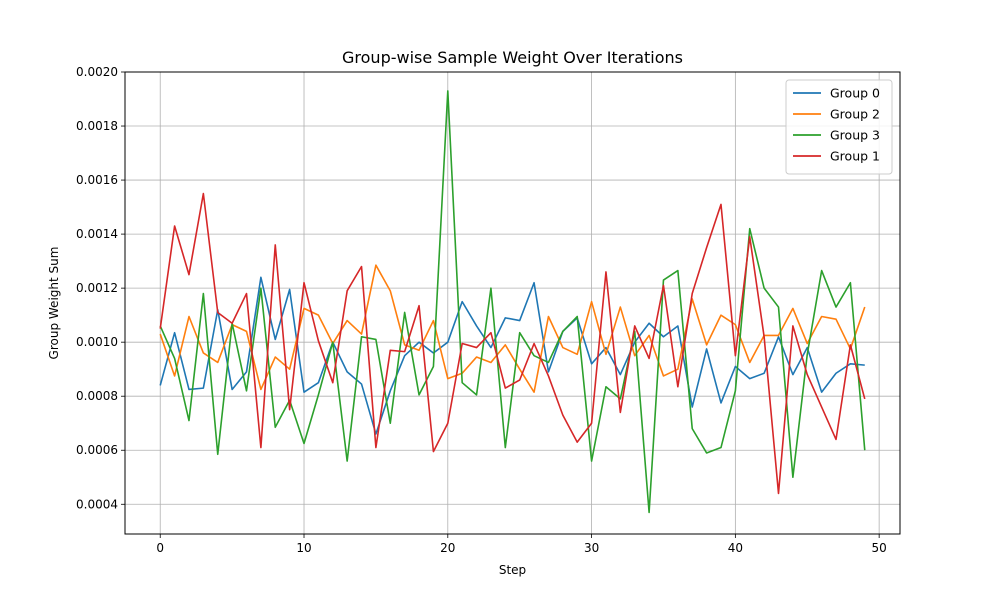  Describe the element at coordinates (591, 548) in the screenshot. I see `x-tick-label: 30` at that location.